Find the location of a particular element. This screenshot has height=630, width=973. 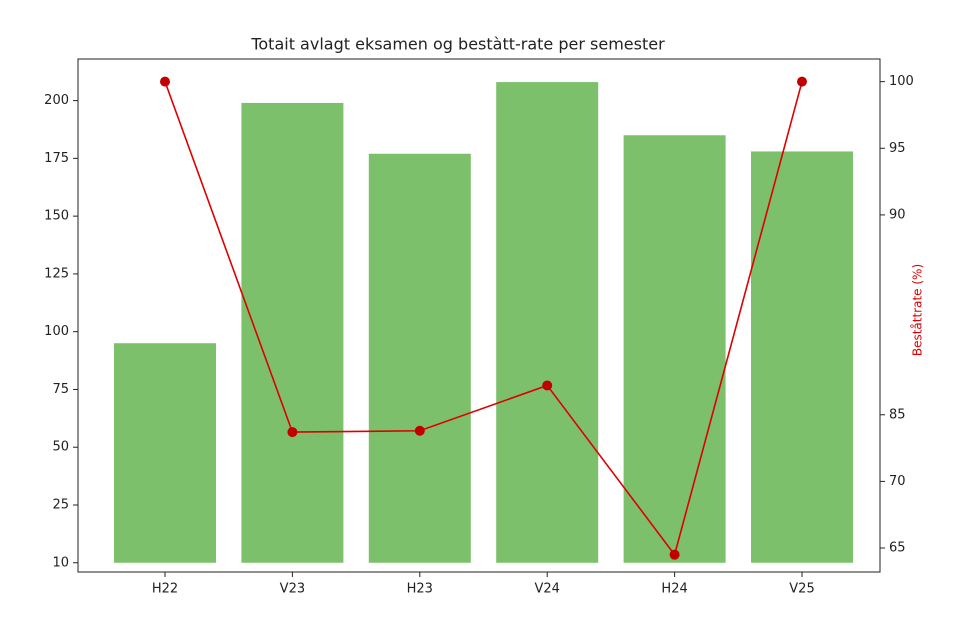

x-tick-label: H23 is located at coordinates (420, 589).